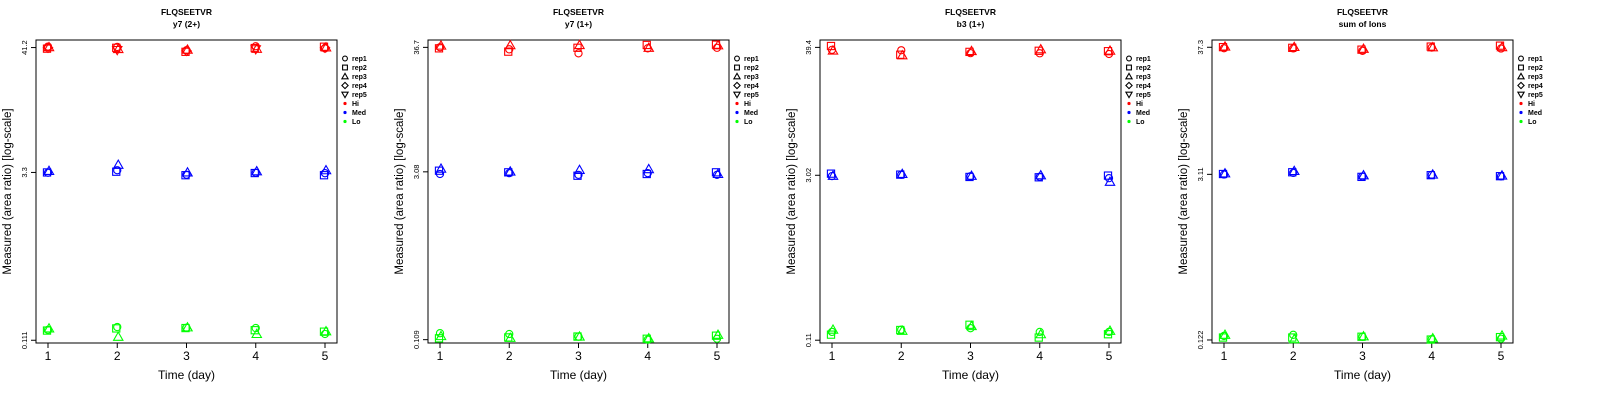 Image resolution: width=1600 pixels, height=400 pixels. I want to click on y-tick-label: 36.7, so click(416, 47).